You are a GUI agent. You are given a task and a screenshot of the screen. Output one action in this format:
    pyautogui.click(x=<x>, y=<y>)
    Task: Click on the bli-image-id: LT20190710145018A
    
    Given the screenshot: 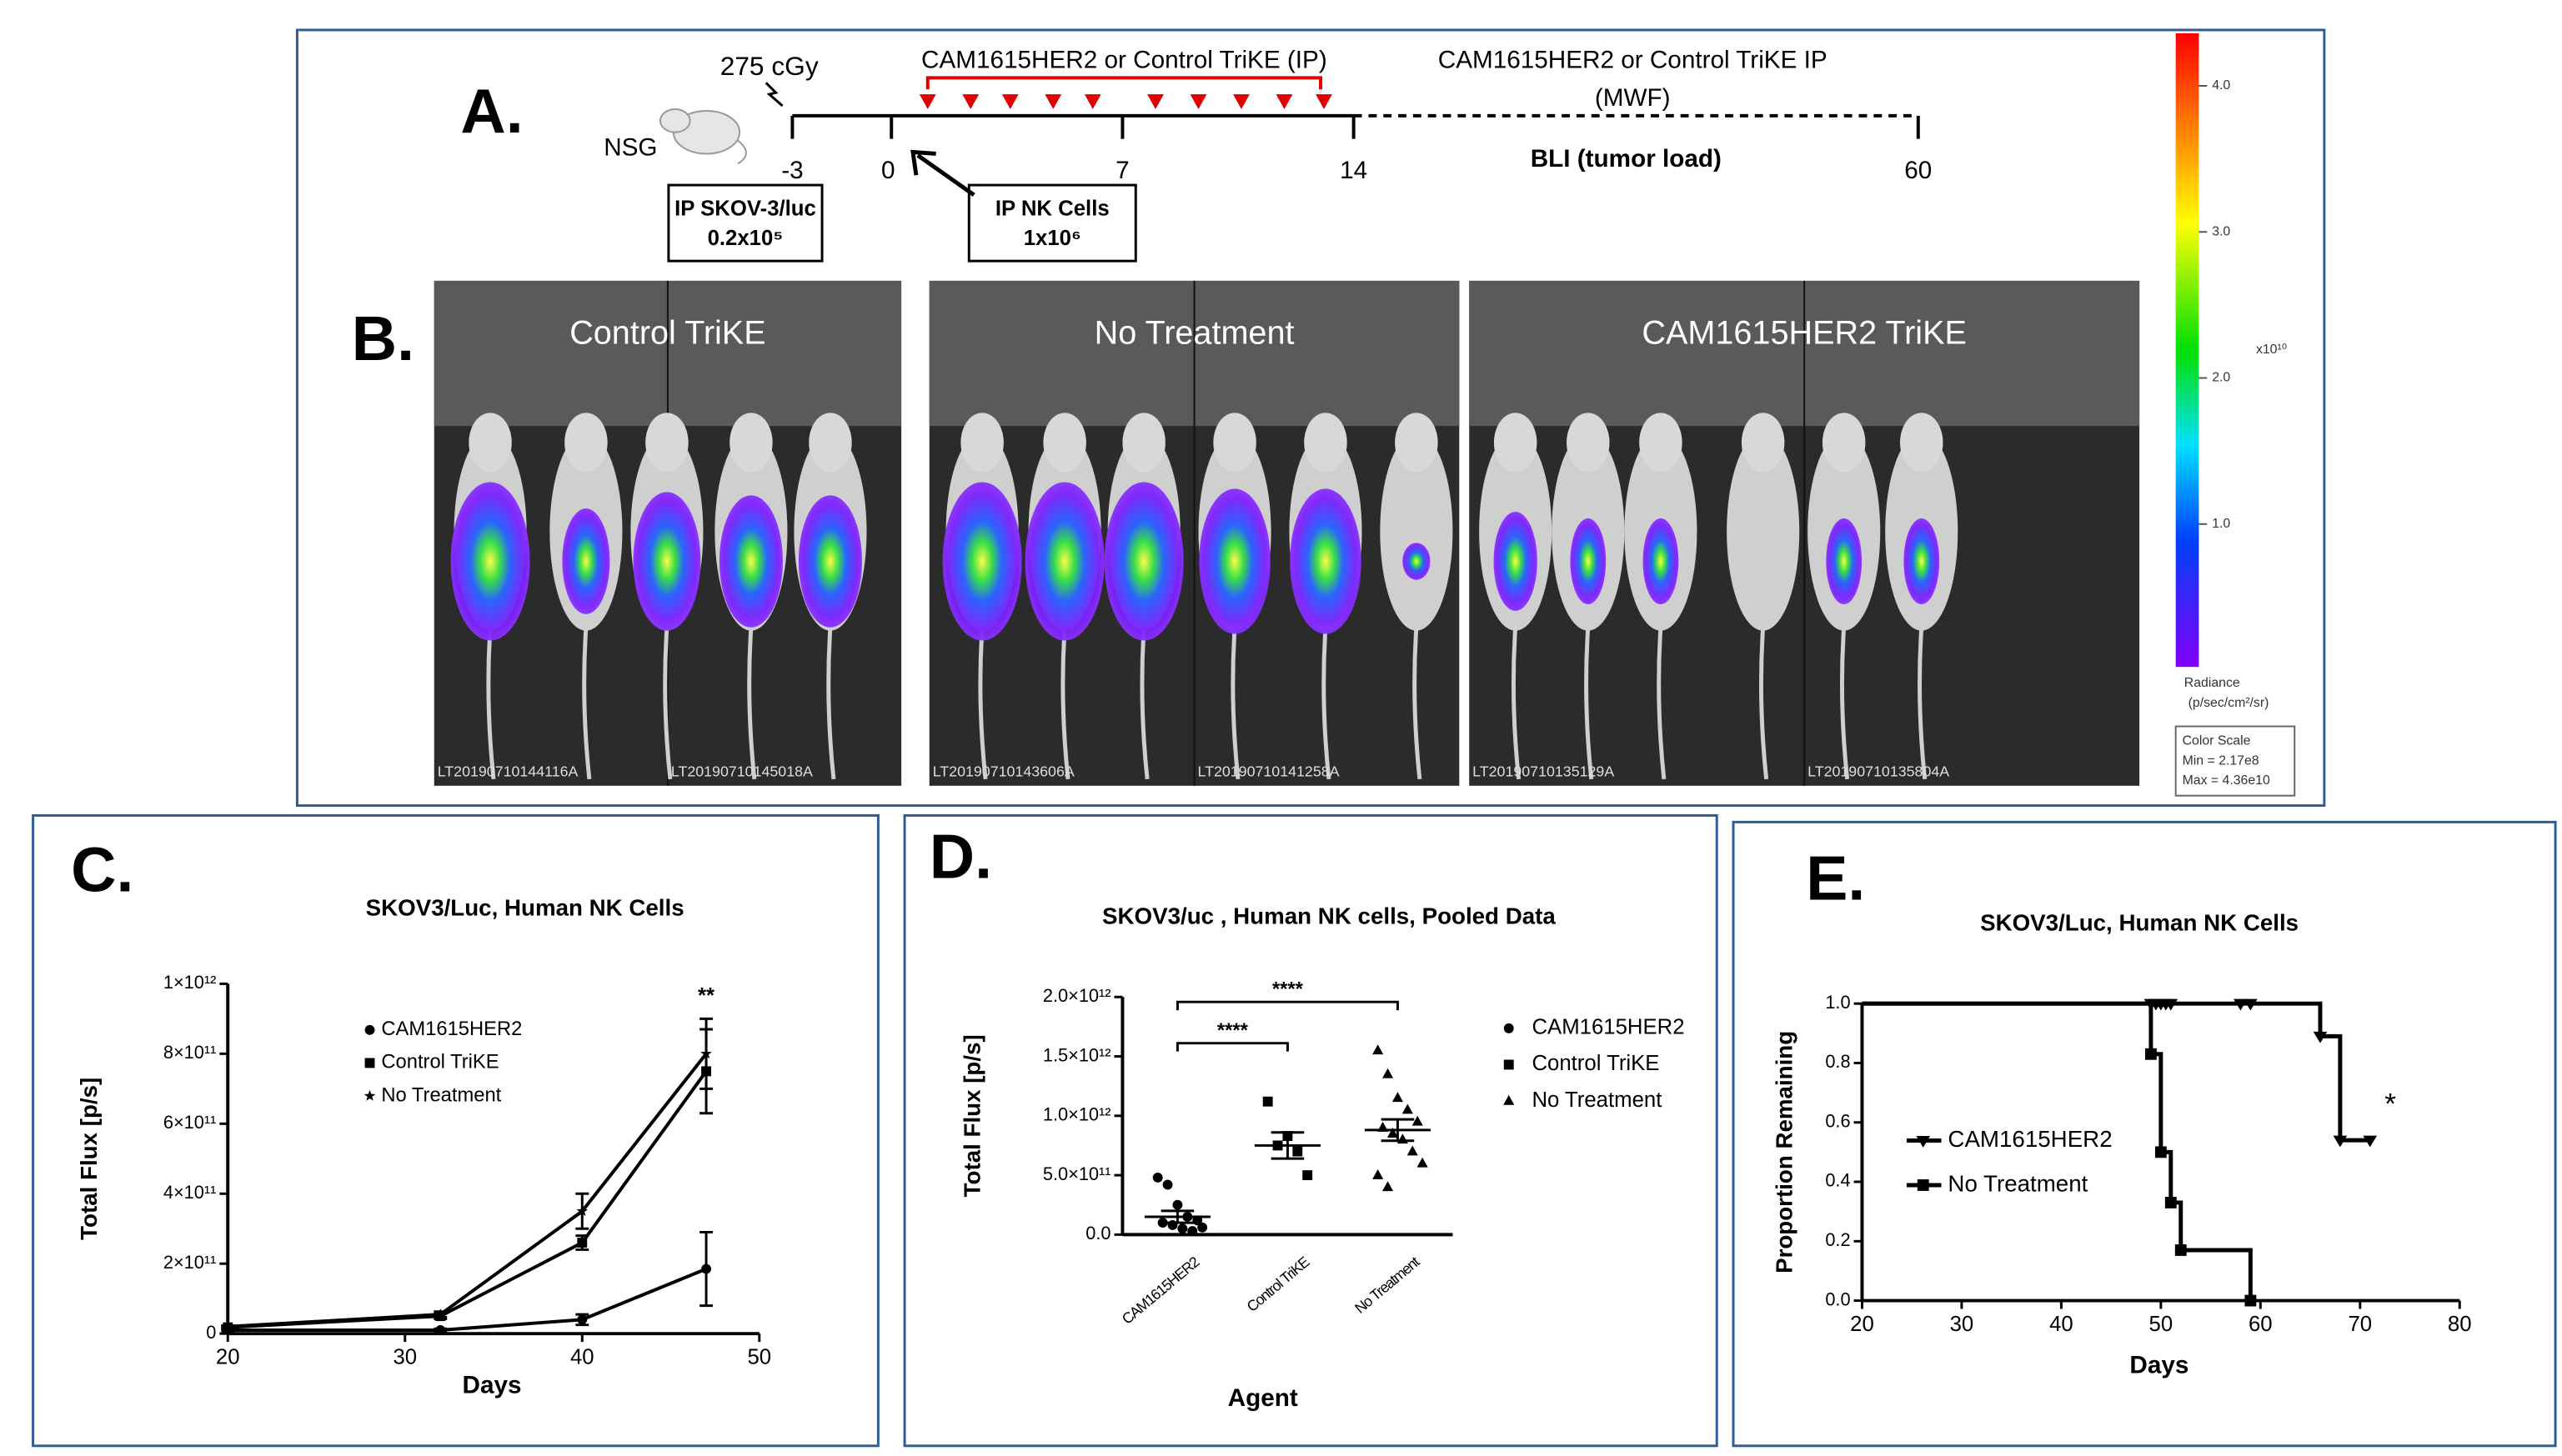 What is the action you would take?
    pyautogui.click(x=742, y=771)
    